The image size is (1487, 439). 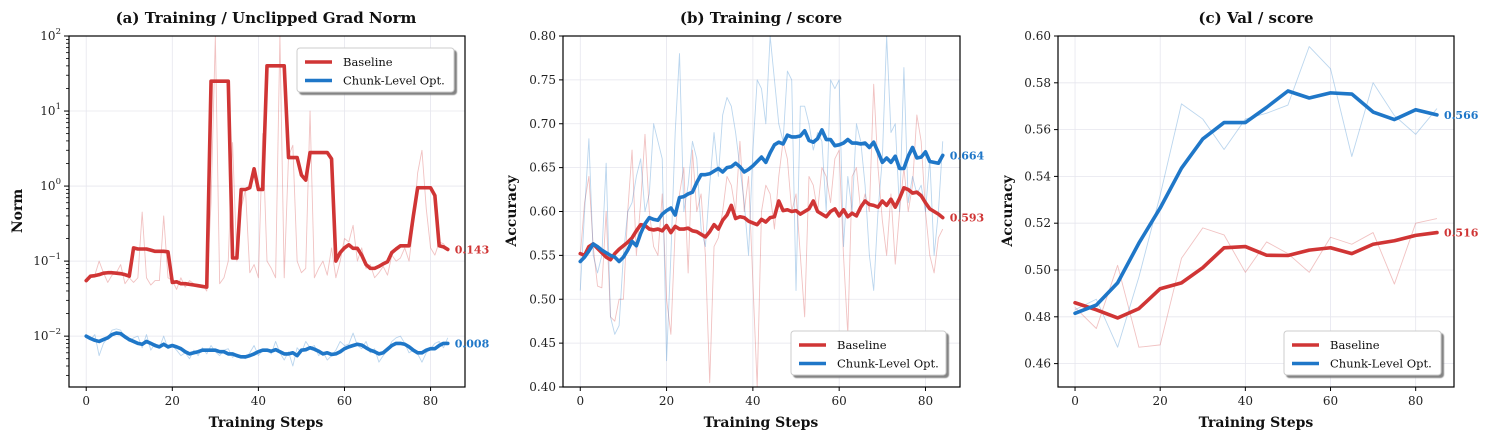 What do you see at coordinates (542, 80) in the screenshot?
I see `y-tick-label: 0.75` at bounding box center [542, 80].